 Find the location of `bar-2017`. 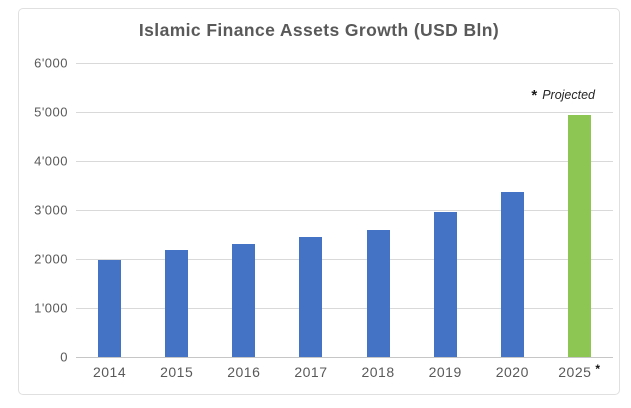

bar-2017 is located at coordinates (311, 296).